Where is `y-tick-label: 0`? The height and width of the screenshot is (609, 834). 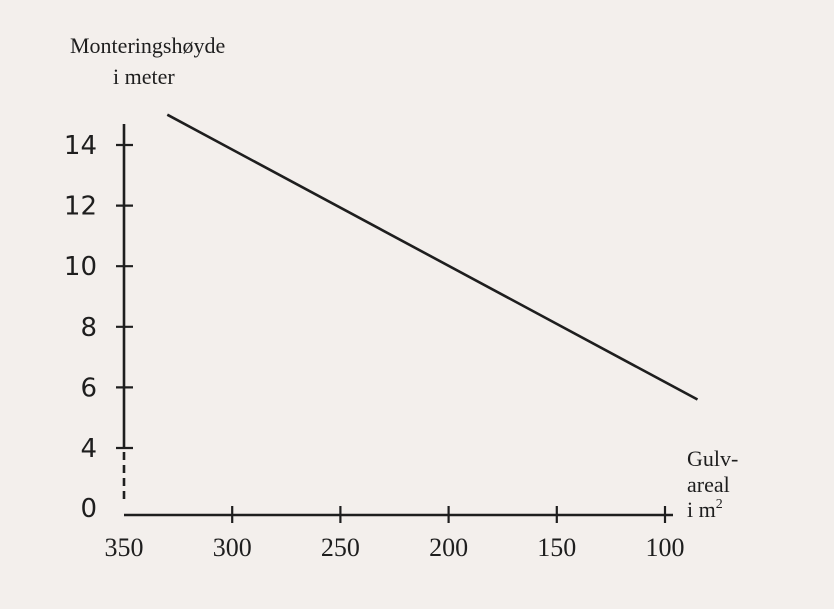 y-tick-label: 0 is located at coordinates (88, 509).